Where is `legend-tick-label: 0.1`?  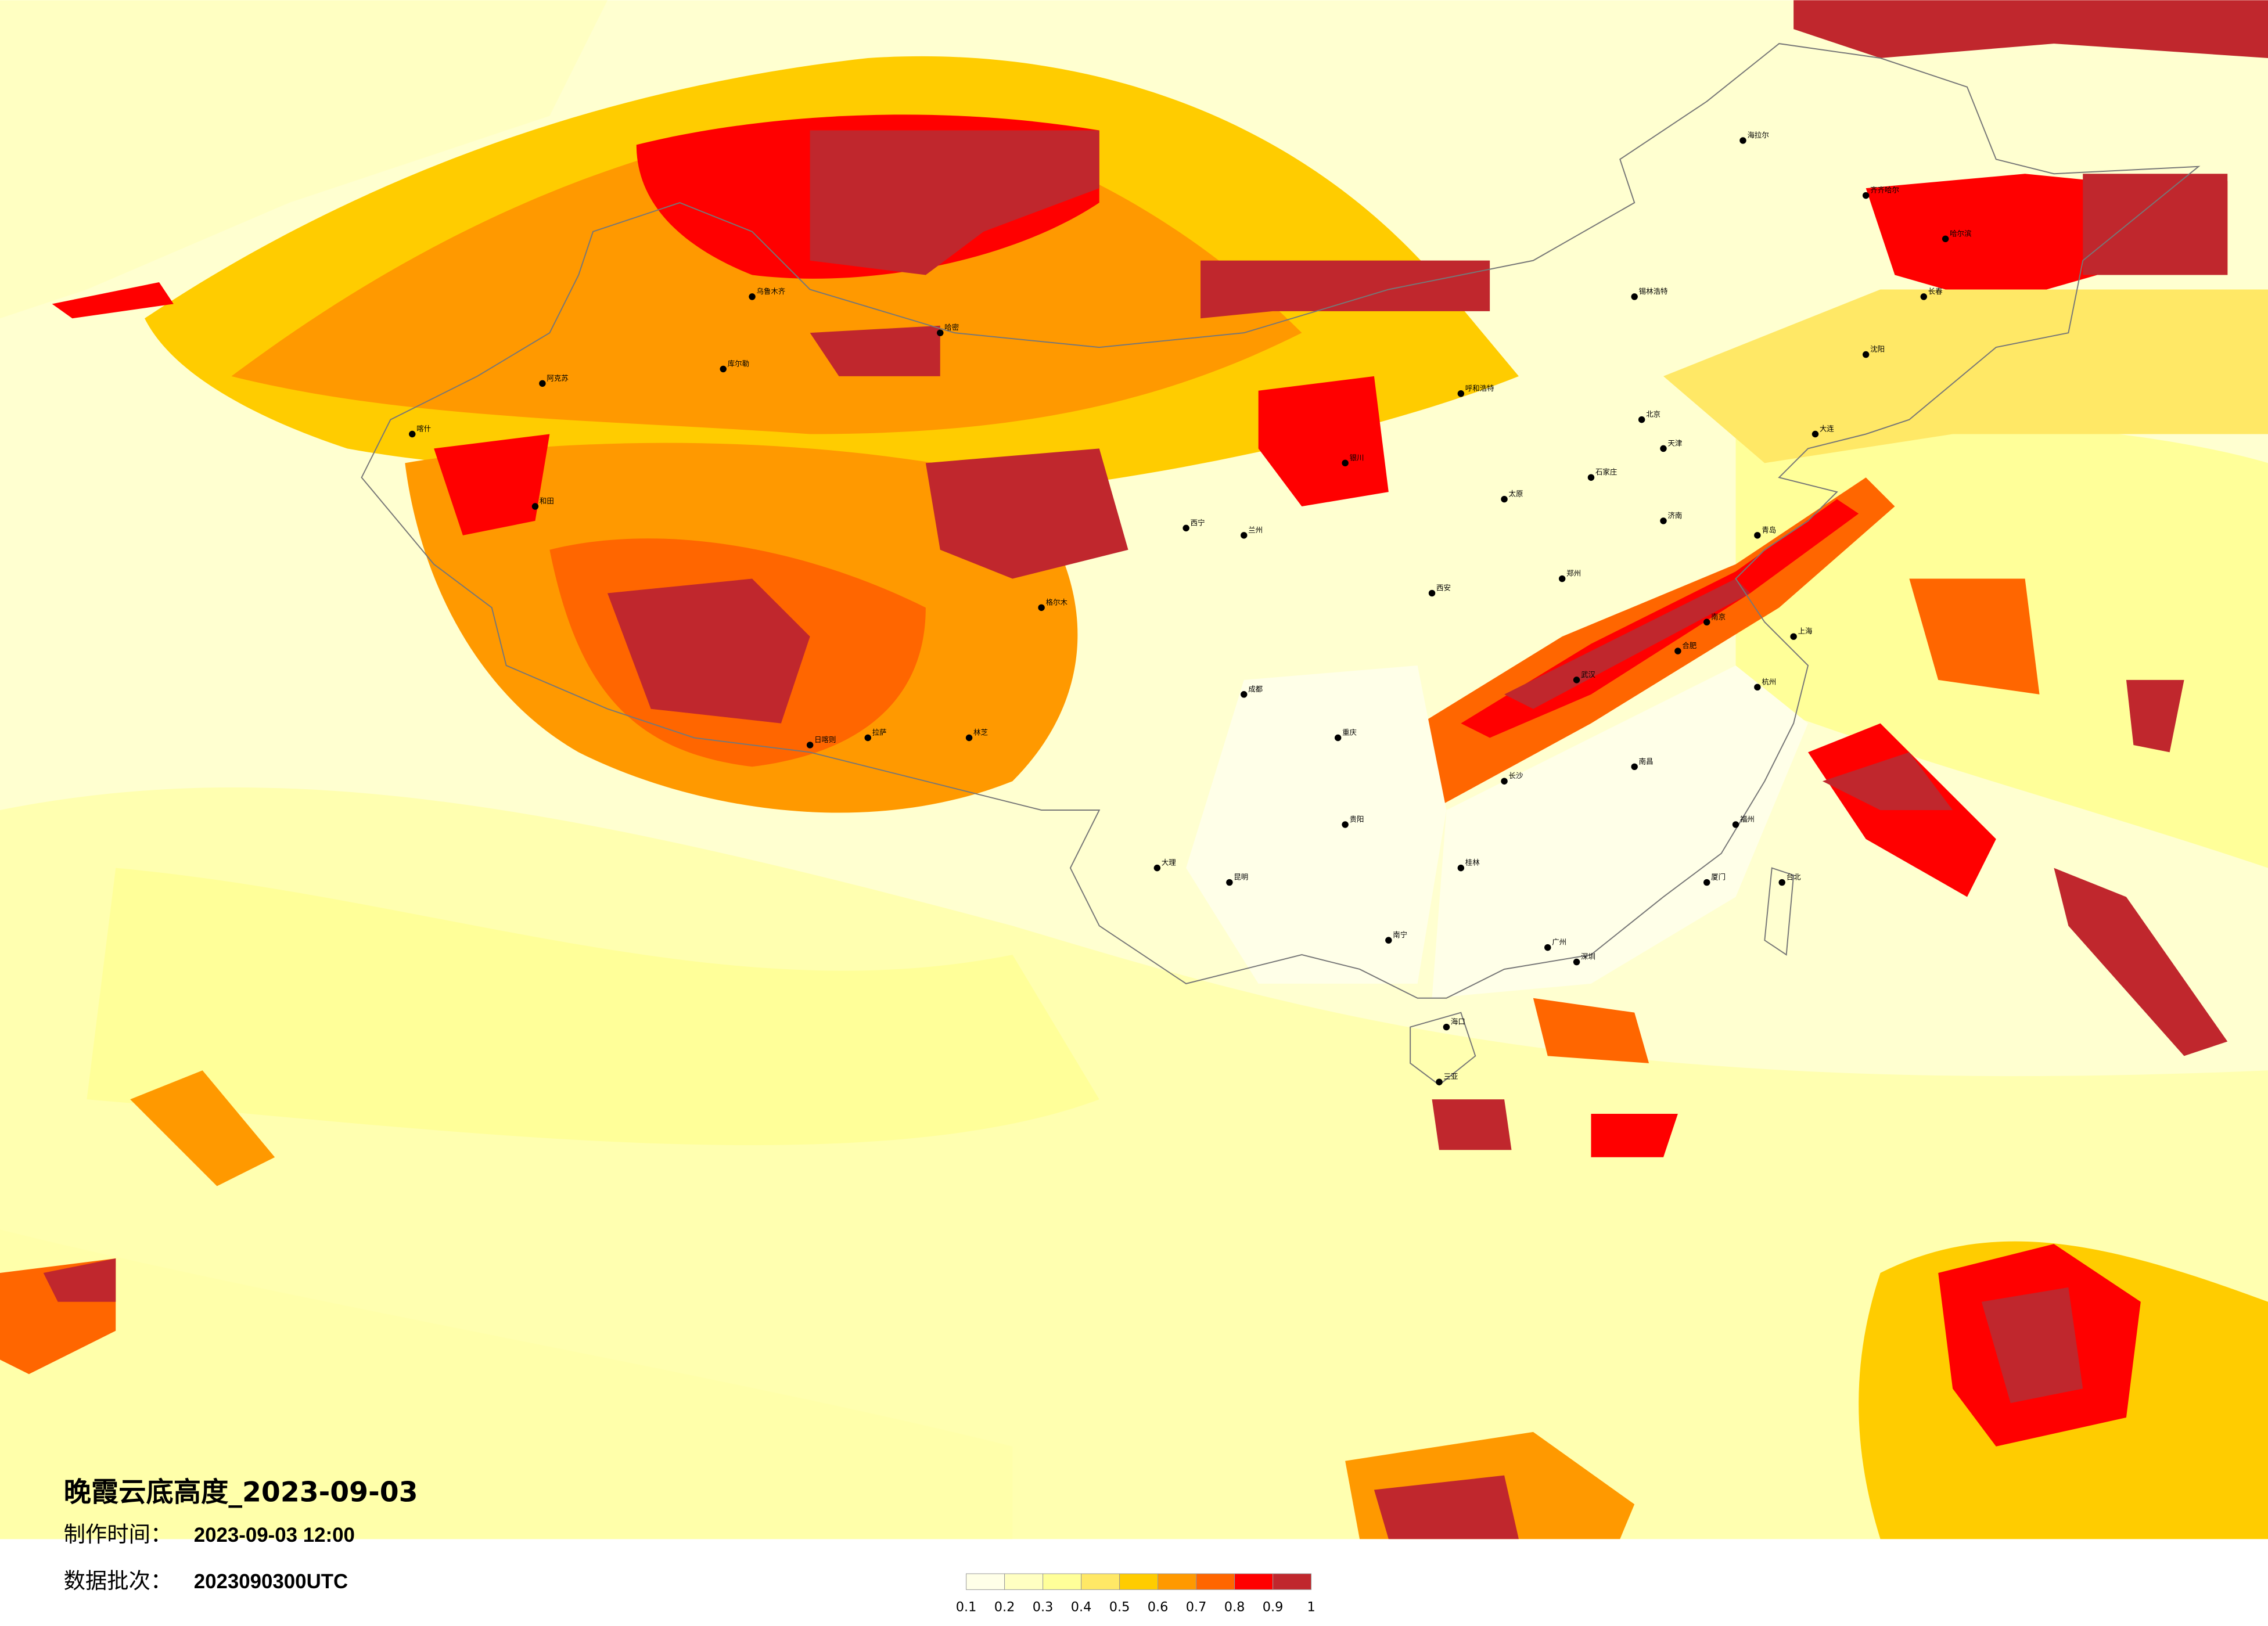
legend-tick-label: 0.1 is located at coordinates (966, 1607).